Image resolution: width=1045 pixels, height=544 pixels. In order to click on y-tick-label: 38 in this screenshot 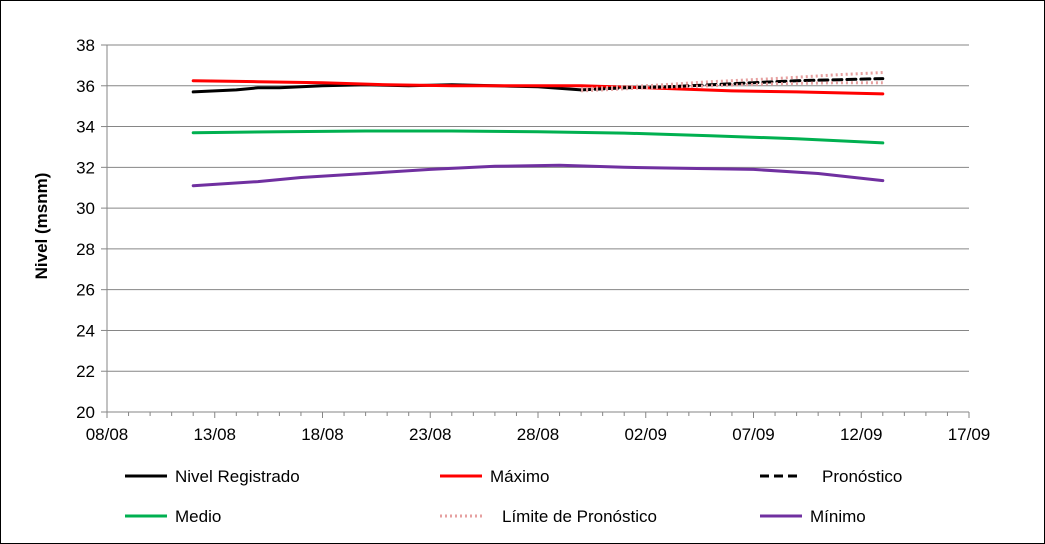, I will do `click(85, 45)`.